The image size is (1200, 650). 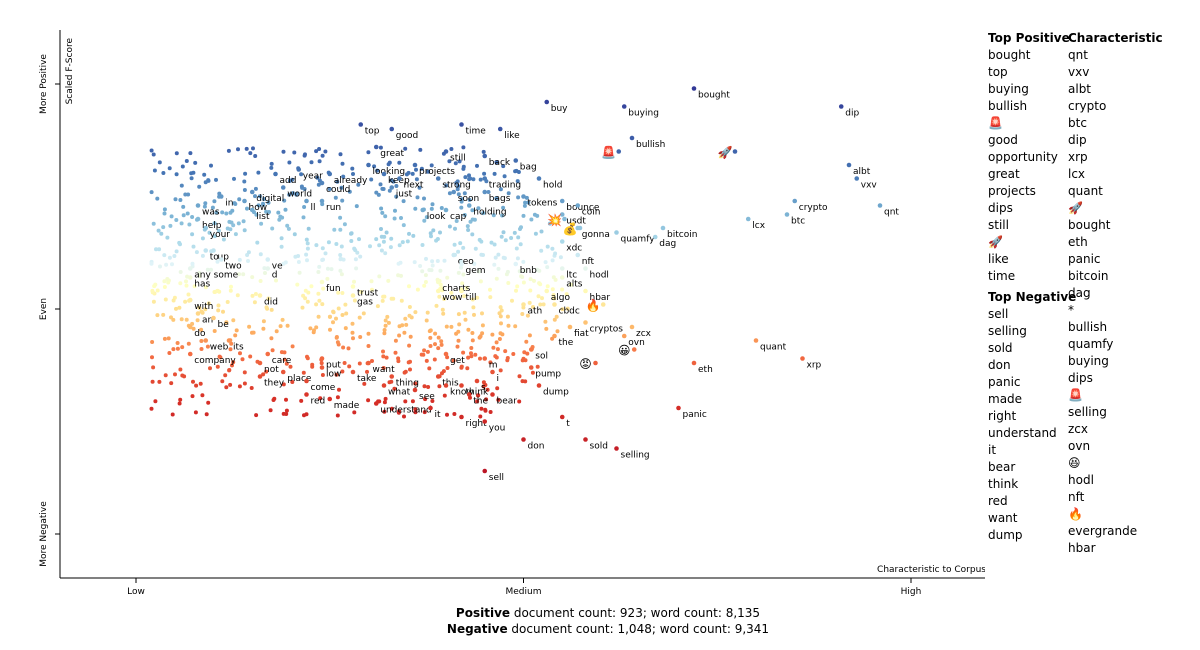 I want to click on characteristic-term: quamfy, so click(x=1091, y=344).